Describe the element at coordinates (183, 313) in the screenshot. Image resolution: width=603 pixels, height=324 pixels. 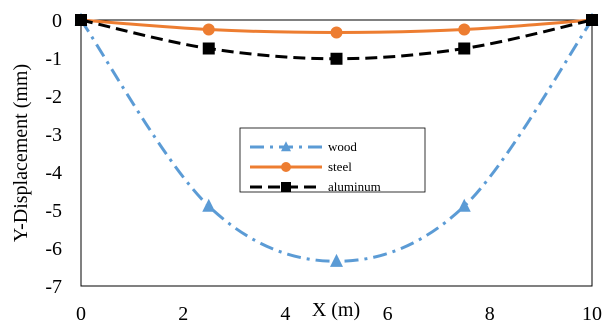
I see `x-tick-label: 2` at that location.